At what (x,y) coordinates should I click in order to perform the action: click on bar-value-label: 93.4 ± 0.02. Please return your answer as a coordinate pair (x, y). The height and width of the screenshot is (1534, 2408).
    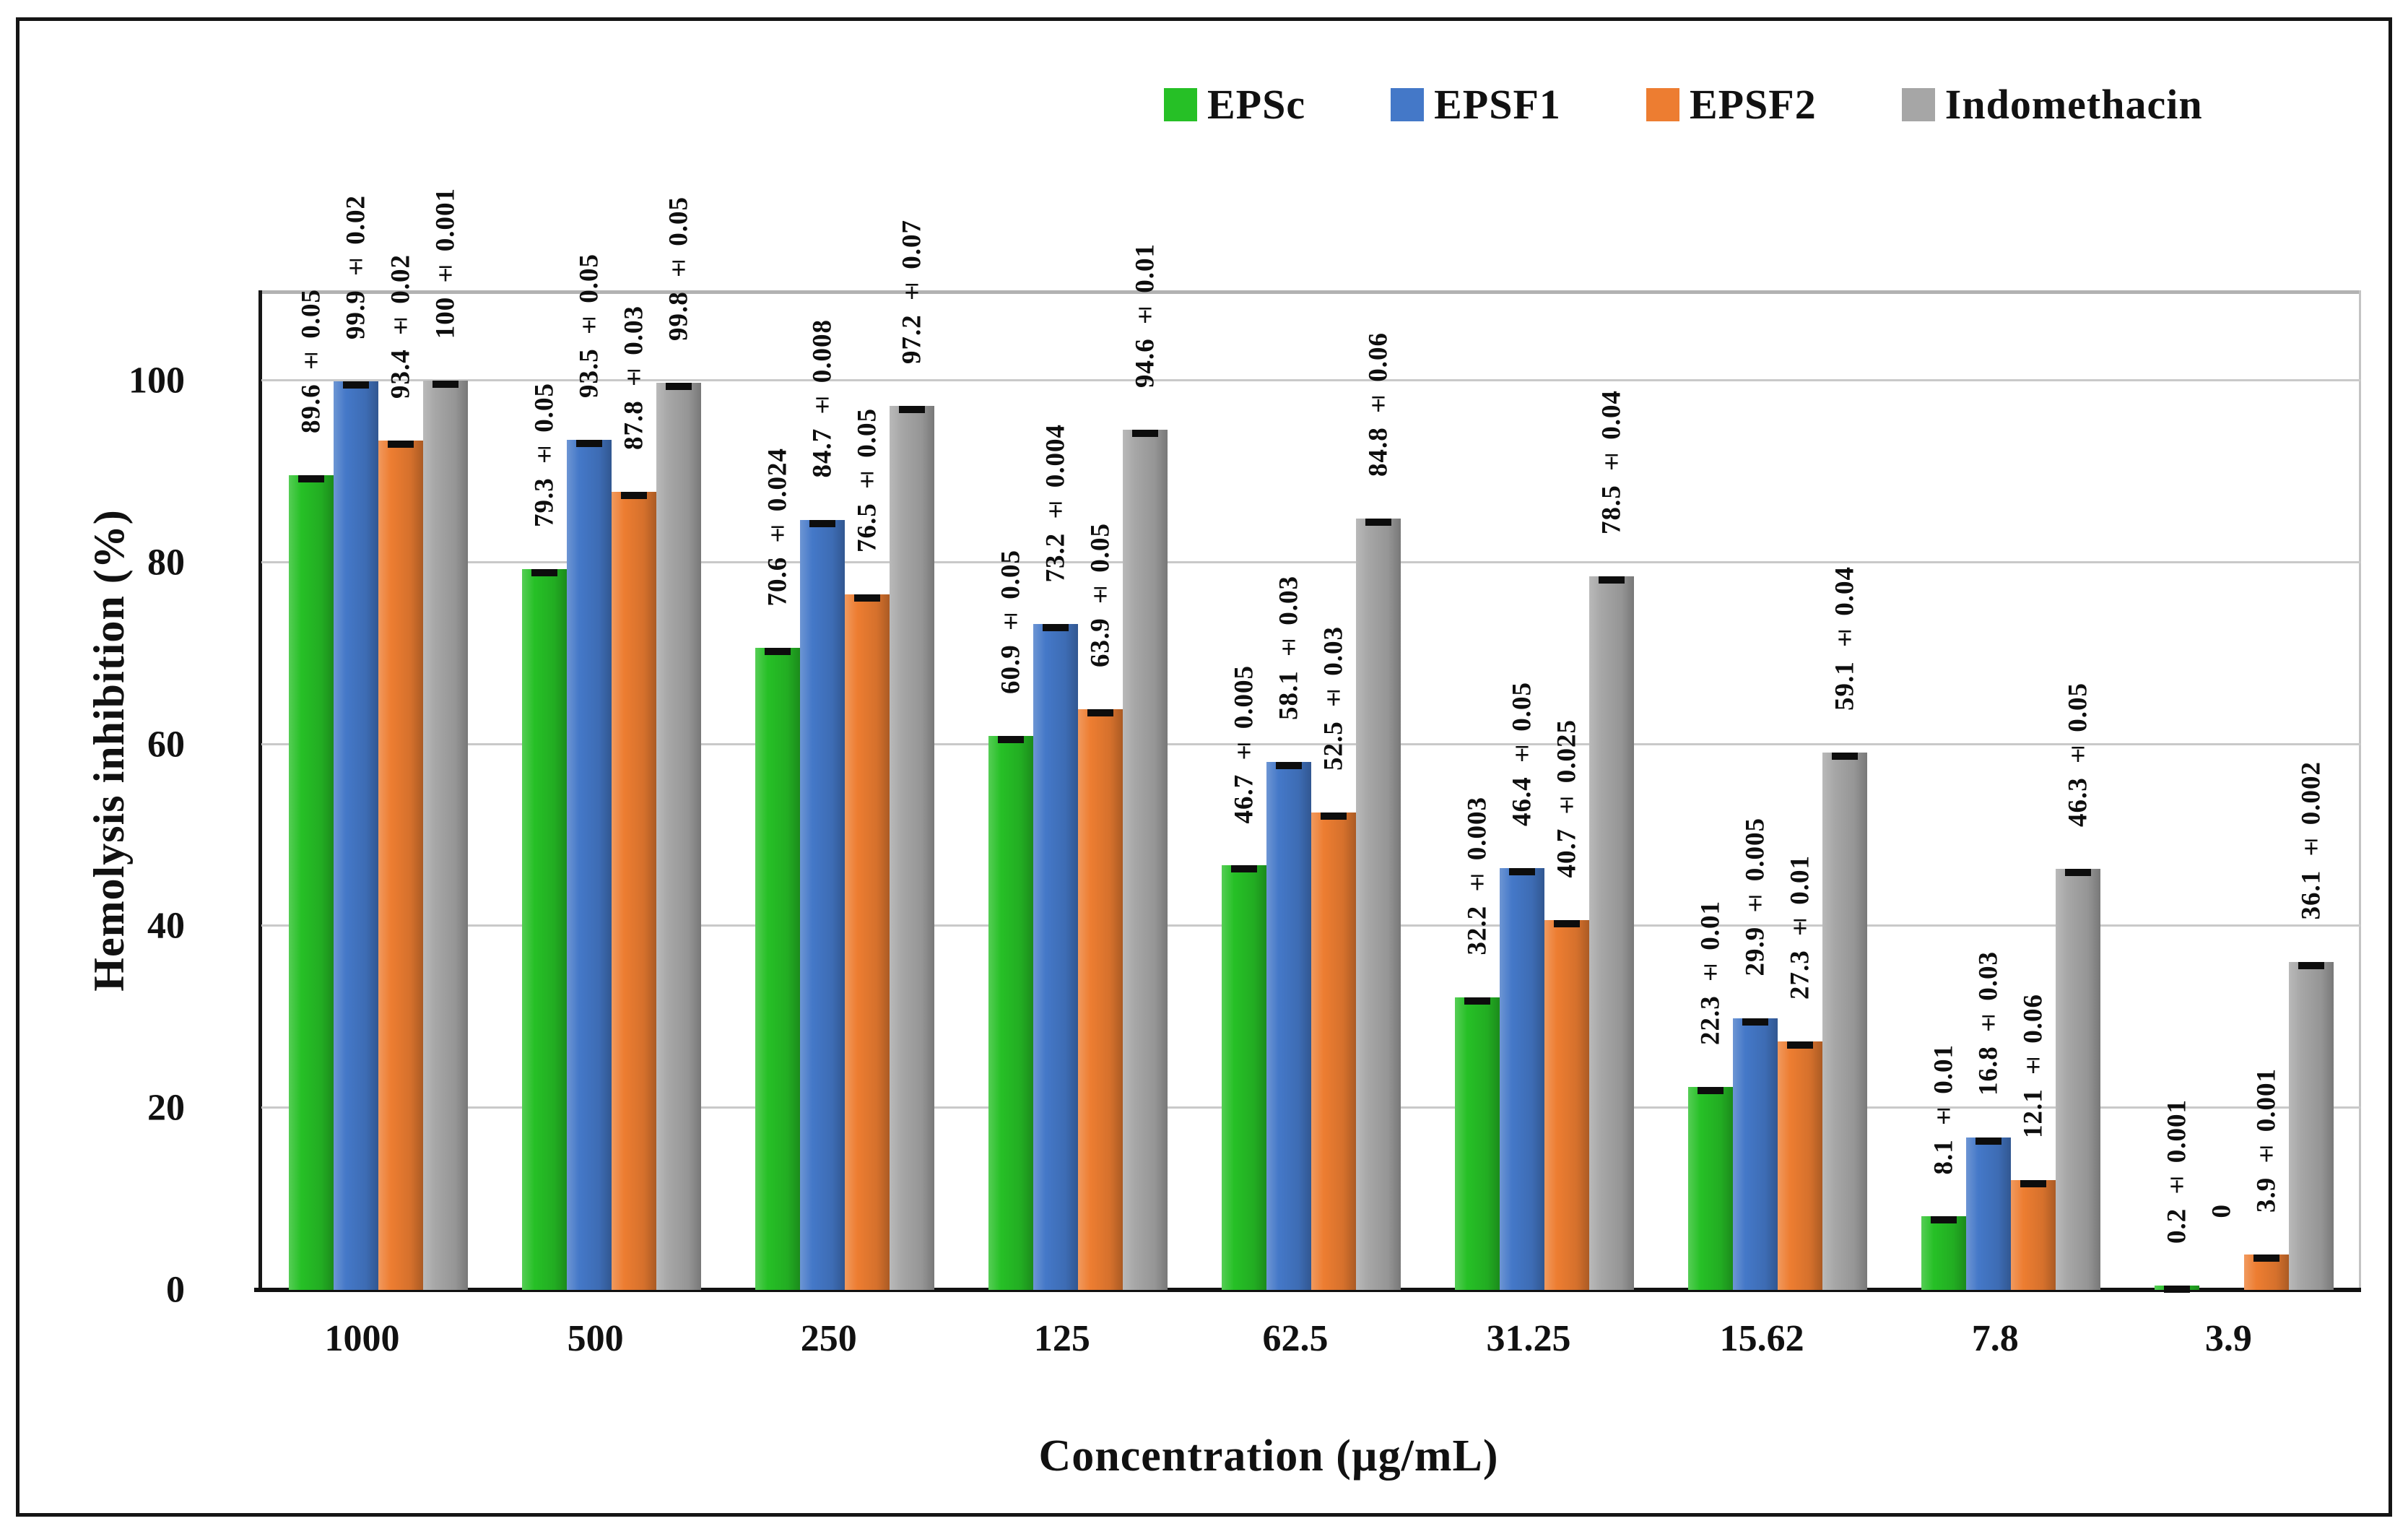
    Looking at the image, I should click on (401, 326).